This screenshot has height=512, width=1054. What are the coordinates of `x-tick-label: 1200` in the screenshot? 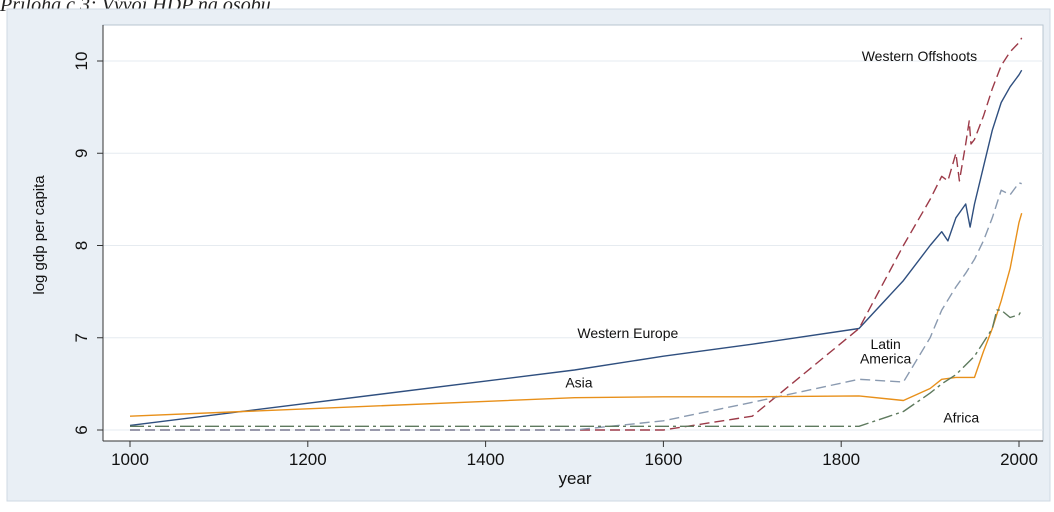 It's located at (308, 459).